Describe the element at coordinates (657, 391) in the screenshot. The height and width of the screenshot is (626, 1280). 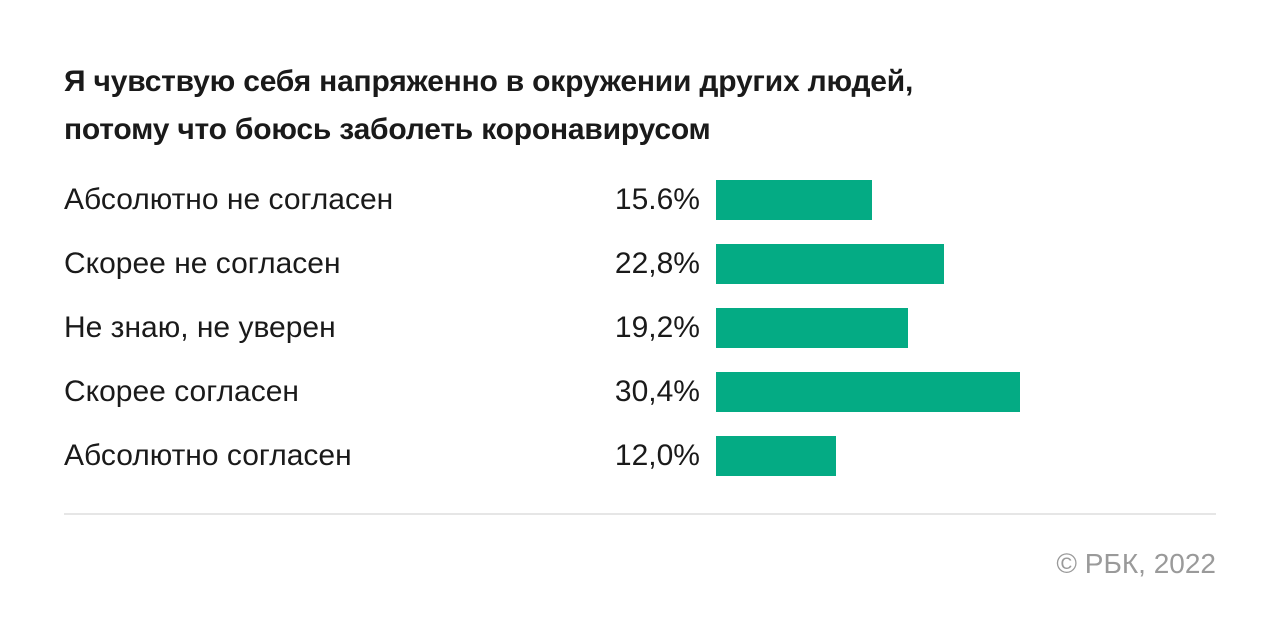
I see `value-label: 30,4%` at that location.